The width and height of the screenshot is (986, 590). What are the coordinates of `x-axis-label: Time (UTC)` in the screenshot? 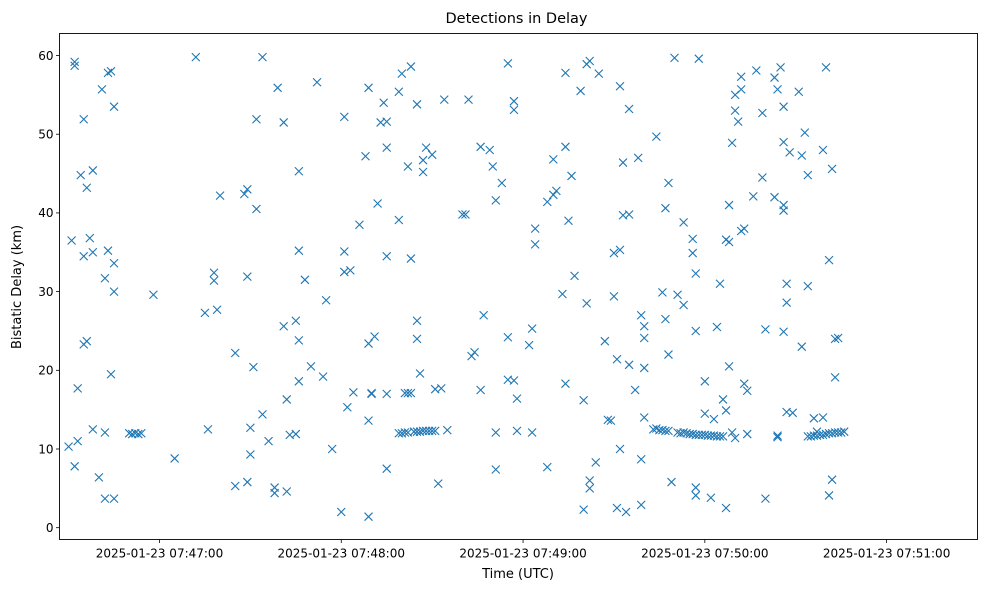 It's located at (517, 574).